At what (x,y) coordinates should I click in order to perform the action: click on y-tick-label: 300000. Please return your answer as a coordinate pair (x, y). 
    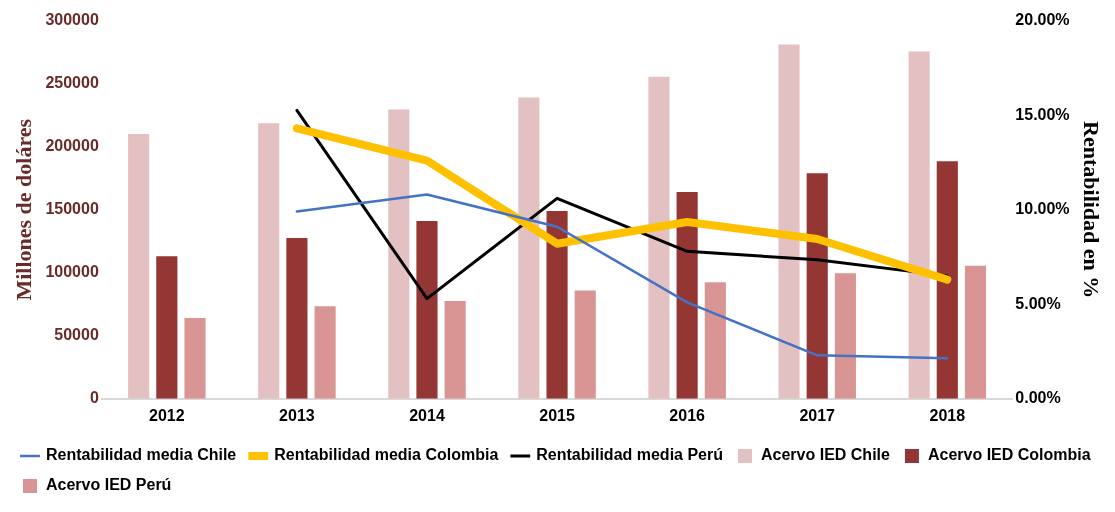
    Looking at the image, I should click on (72, 20).